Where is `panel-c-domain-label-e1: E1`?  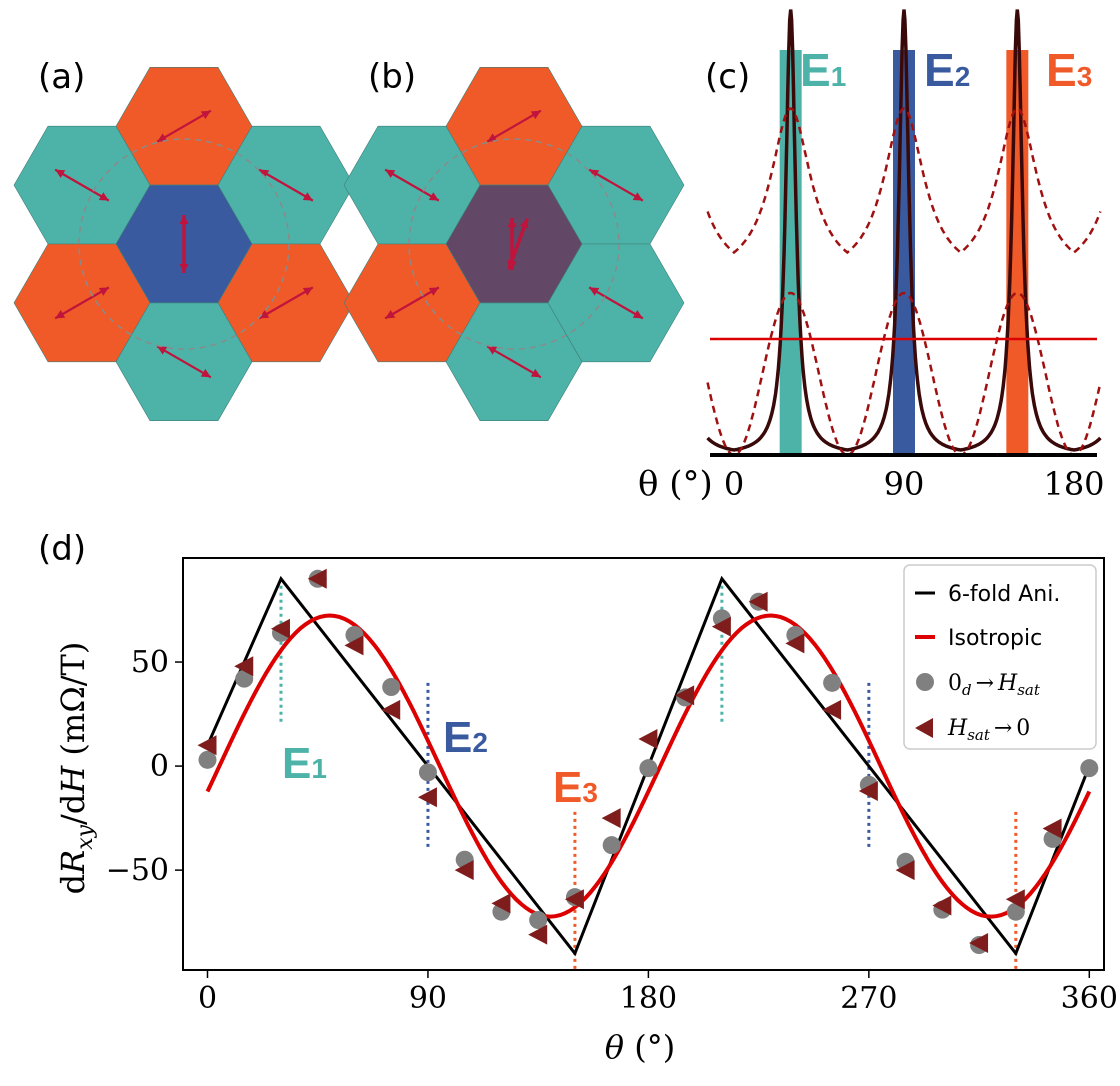 panel-c-domain-label-e1: E1 is located at coordinates (823, 70).